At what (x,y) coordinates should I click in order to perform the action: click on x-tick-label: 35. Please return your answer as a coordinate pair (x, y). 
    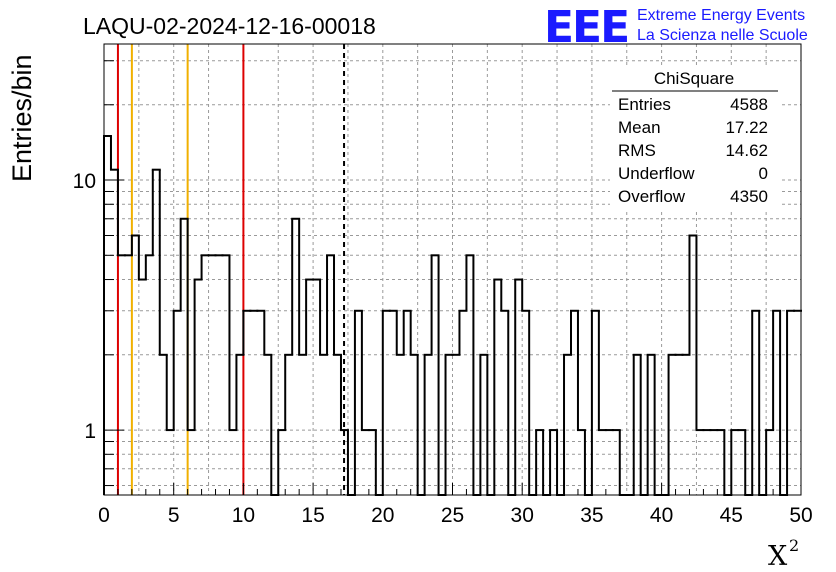
    Looking at the image, I should click on (591, 515).